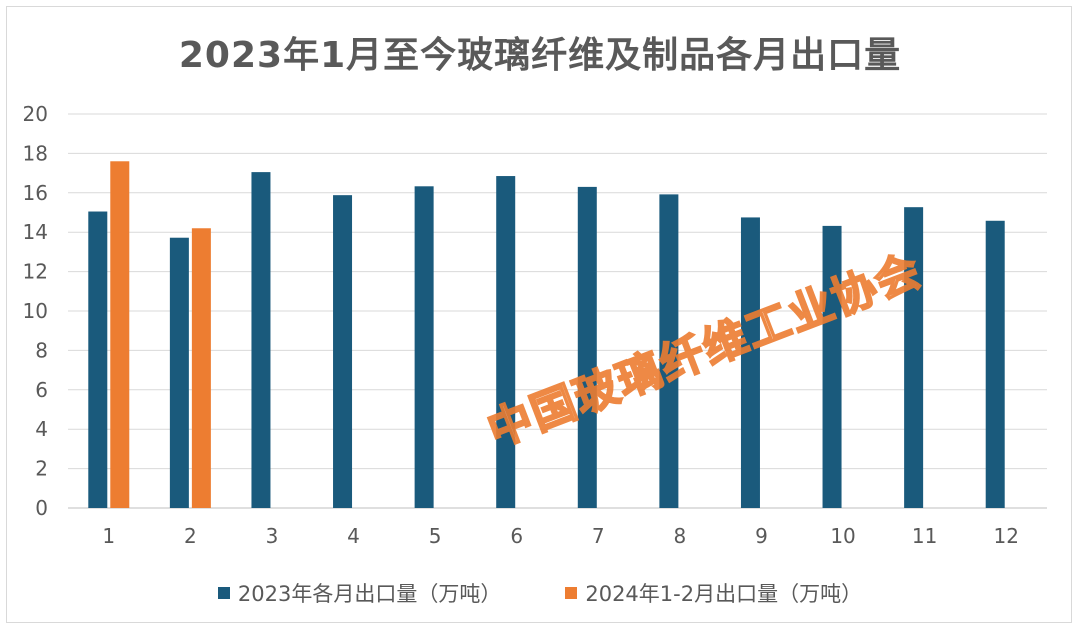  Describe the element at coordinates (41, 350) in the screenshot. I see `y-tick-label: 8` at that location.